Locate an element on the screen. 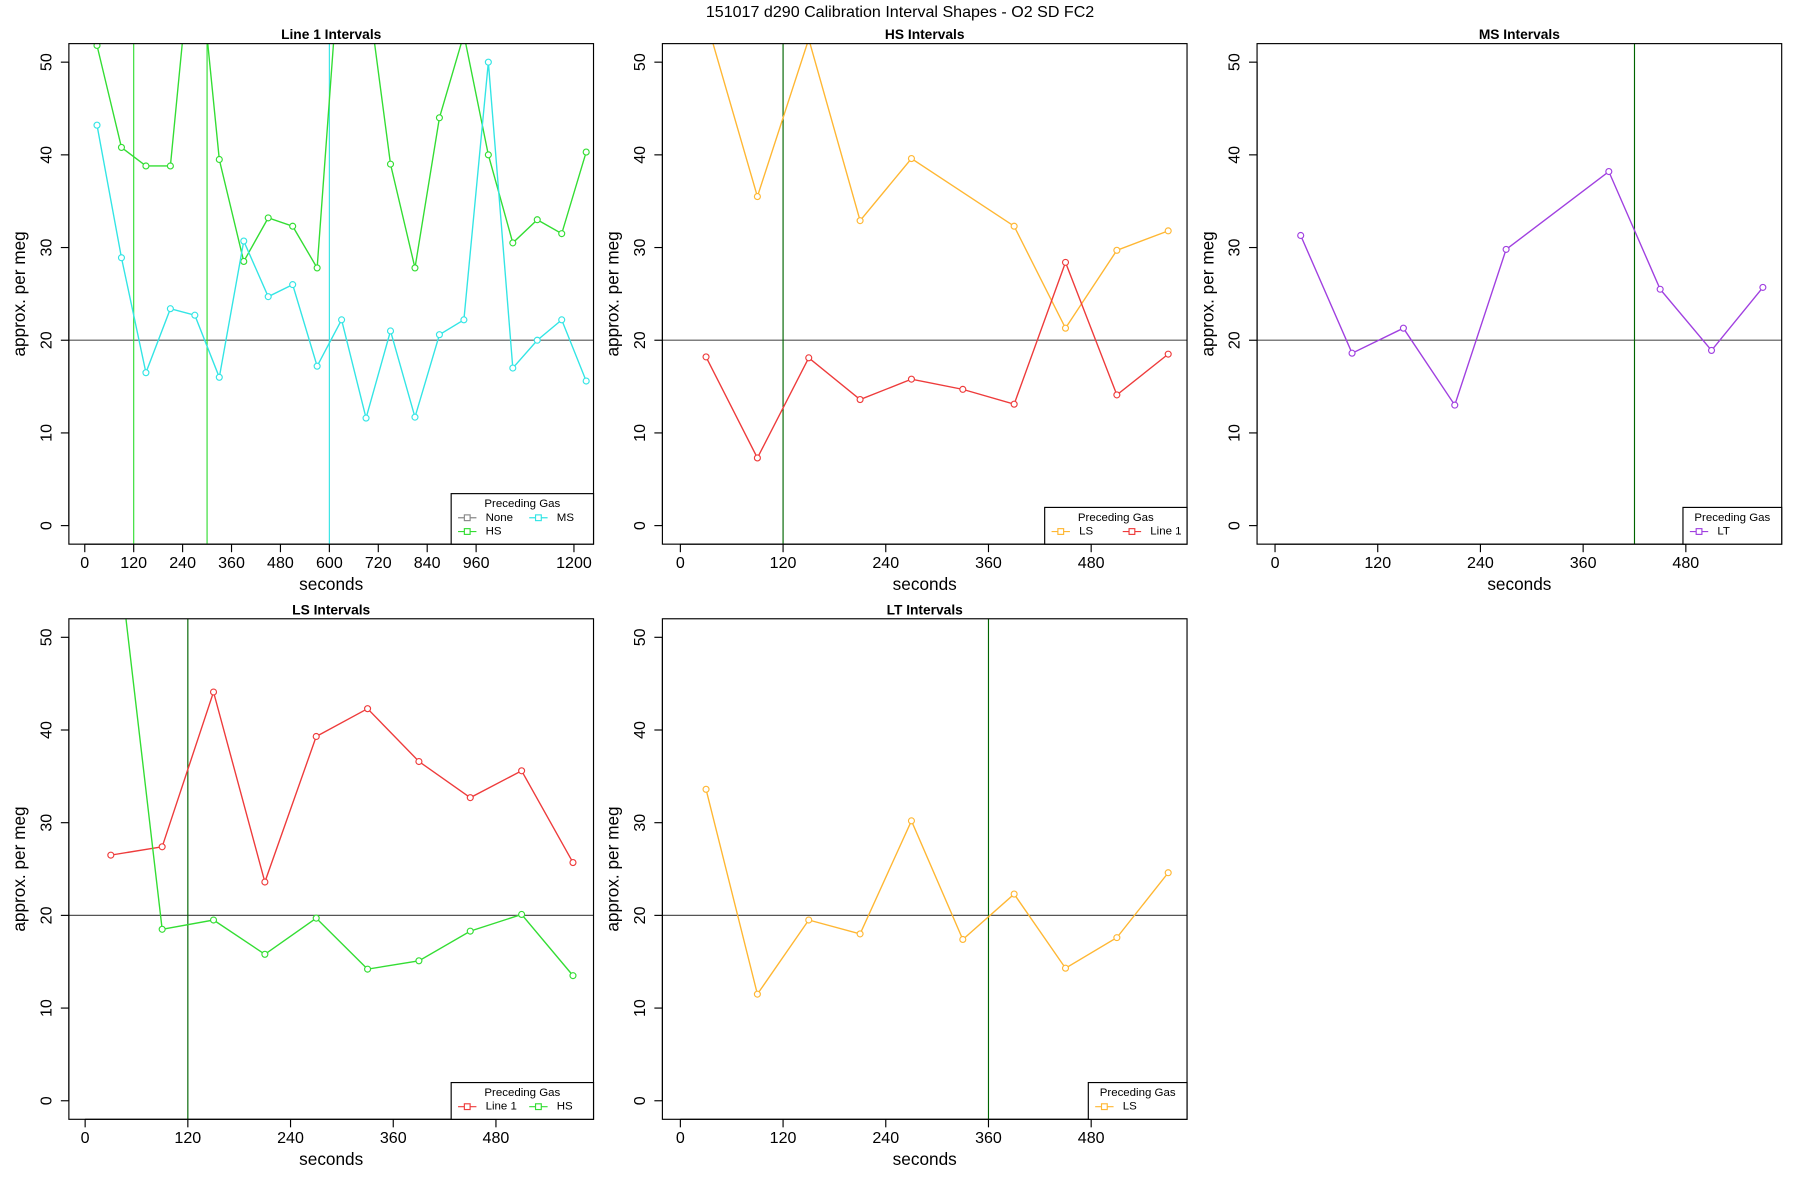 The image size is (1800, 1200). x-tick-label: 720 is located at coordinates (378, 563).